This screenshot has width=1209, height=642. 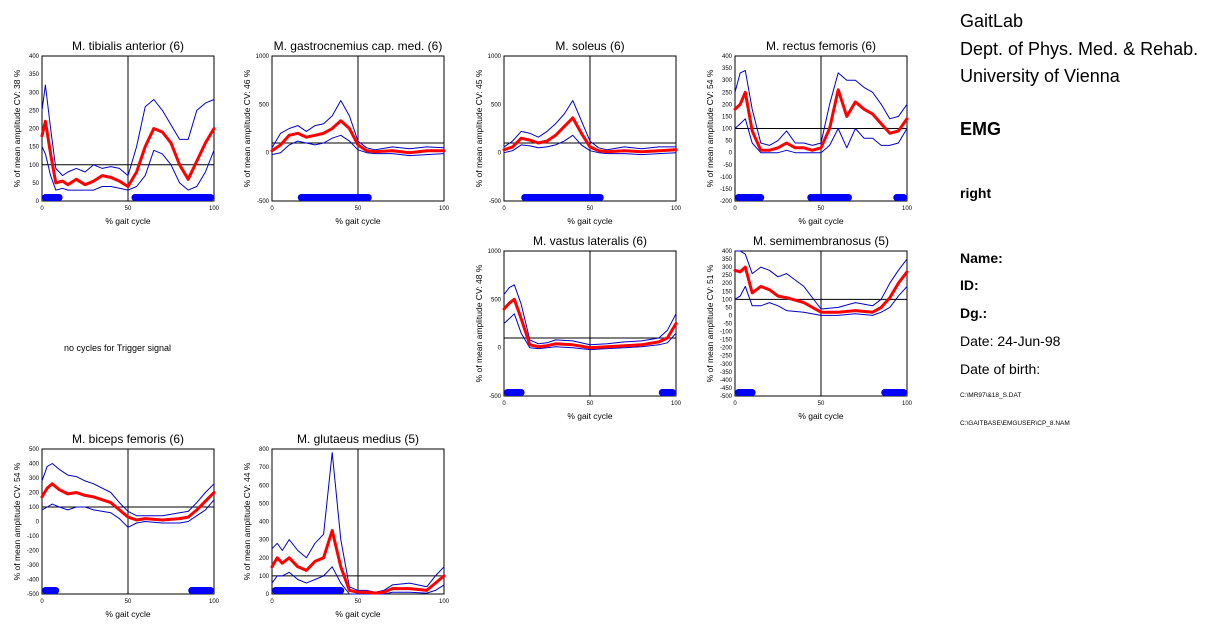 I want to click on y-tick-label: -200, so click(x=726, y=202).